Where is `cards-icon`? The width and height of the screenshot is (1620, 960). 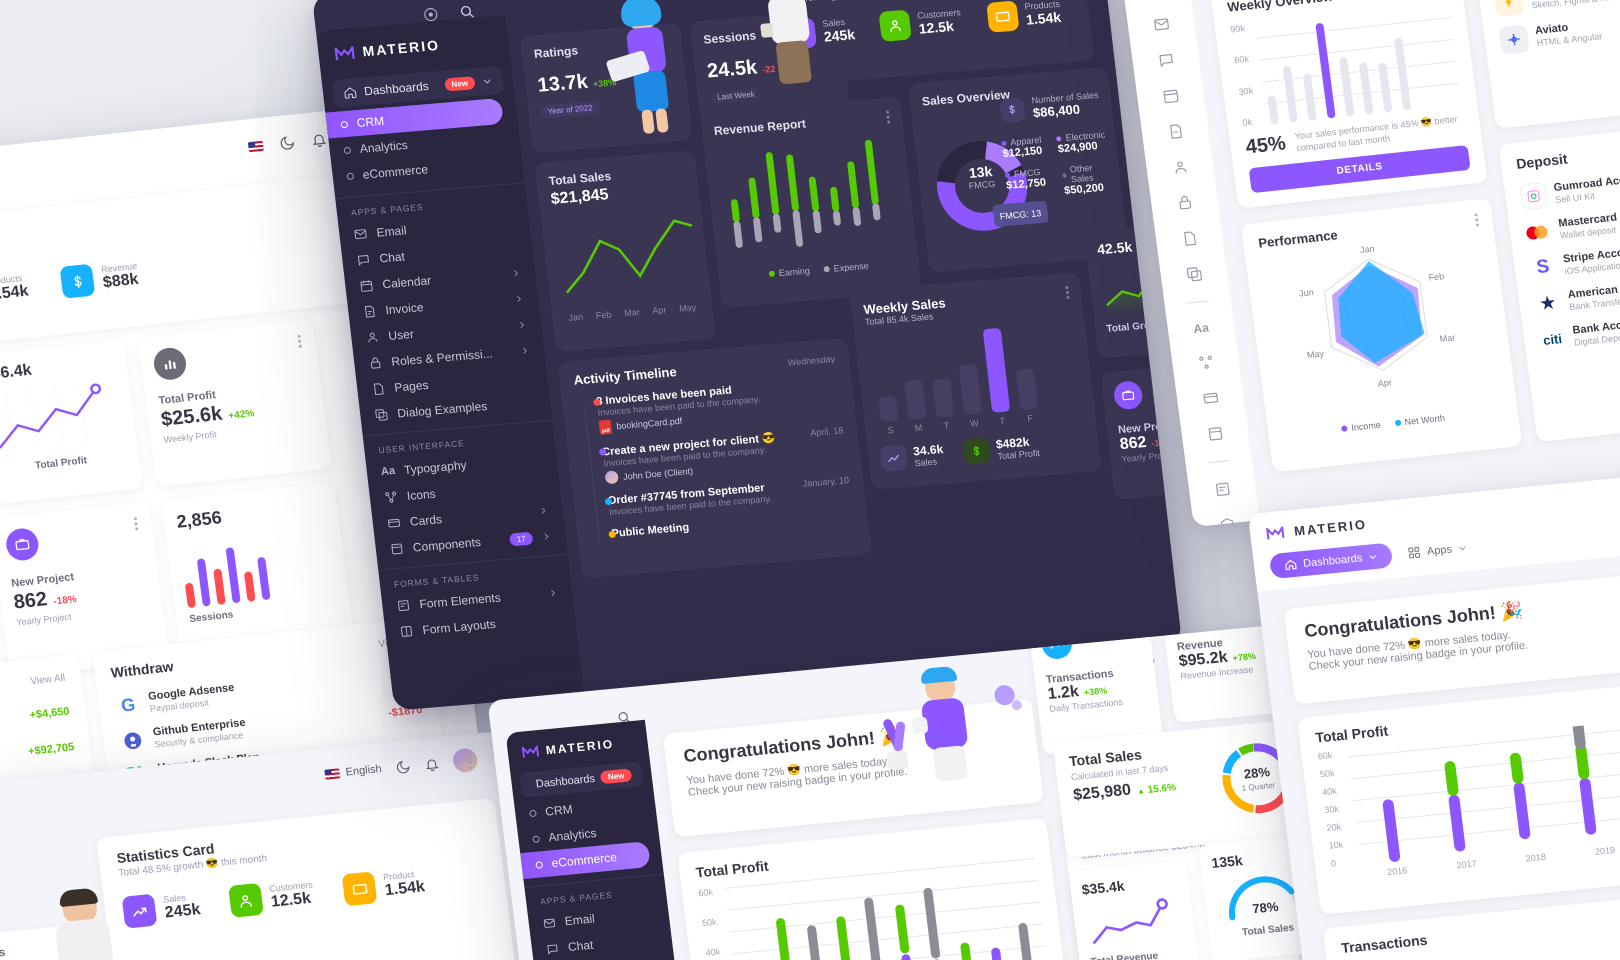 cards-icon is located at coordinates (1210, 398).